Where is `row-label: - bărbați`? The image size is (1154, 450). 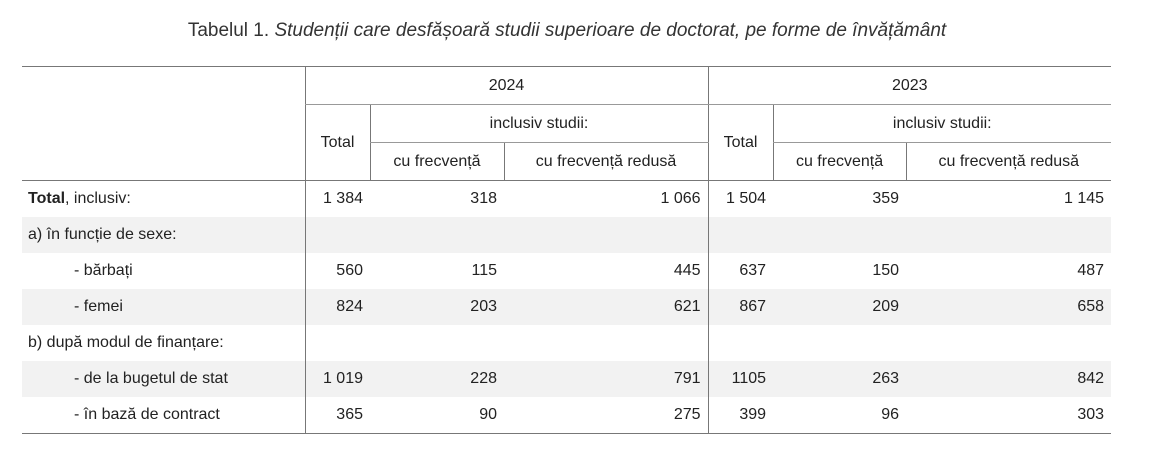
row-label: - bărbați is located at coordinates (103, 270).